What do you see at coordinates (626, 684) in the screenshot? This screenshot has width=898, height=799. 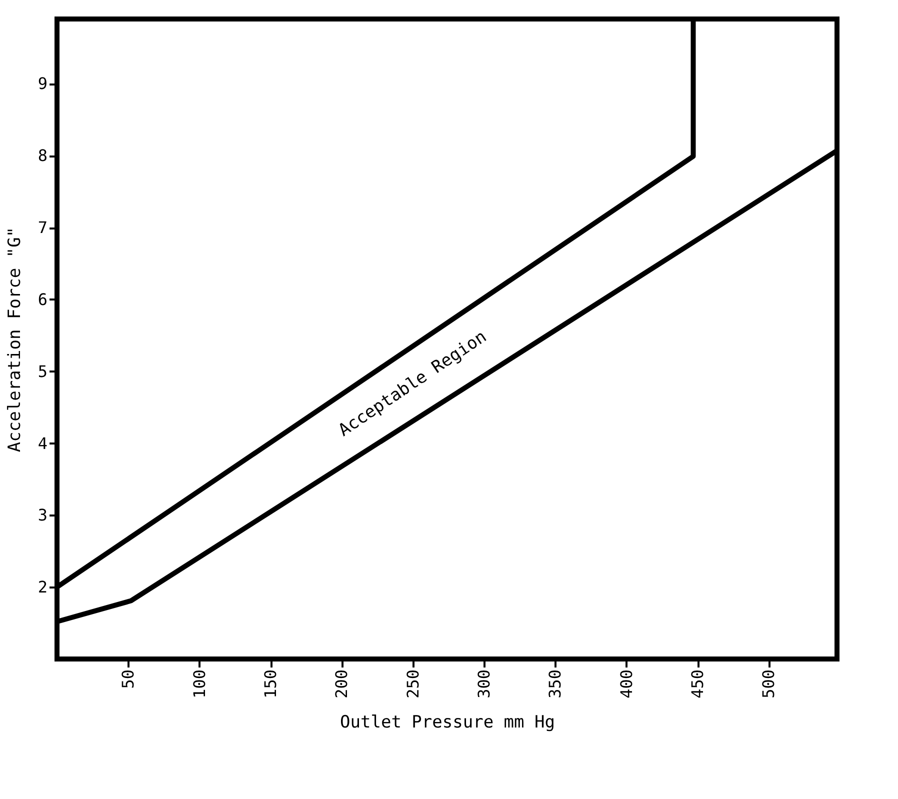 I see `x-tick-label: 400` at bounding box center [626, 684].